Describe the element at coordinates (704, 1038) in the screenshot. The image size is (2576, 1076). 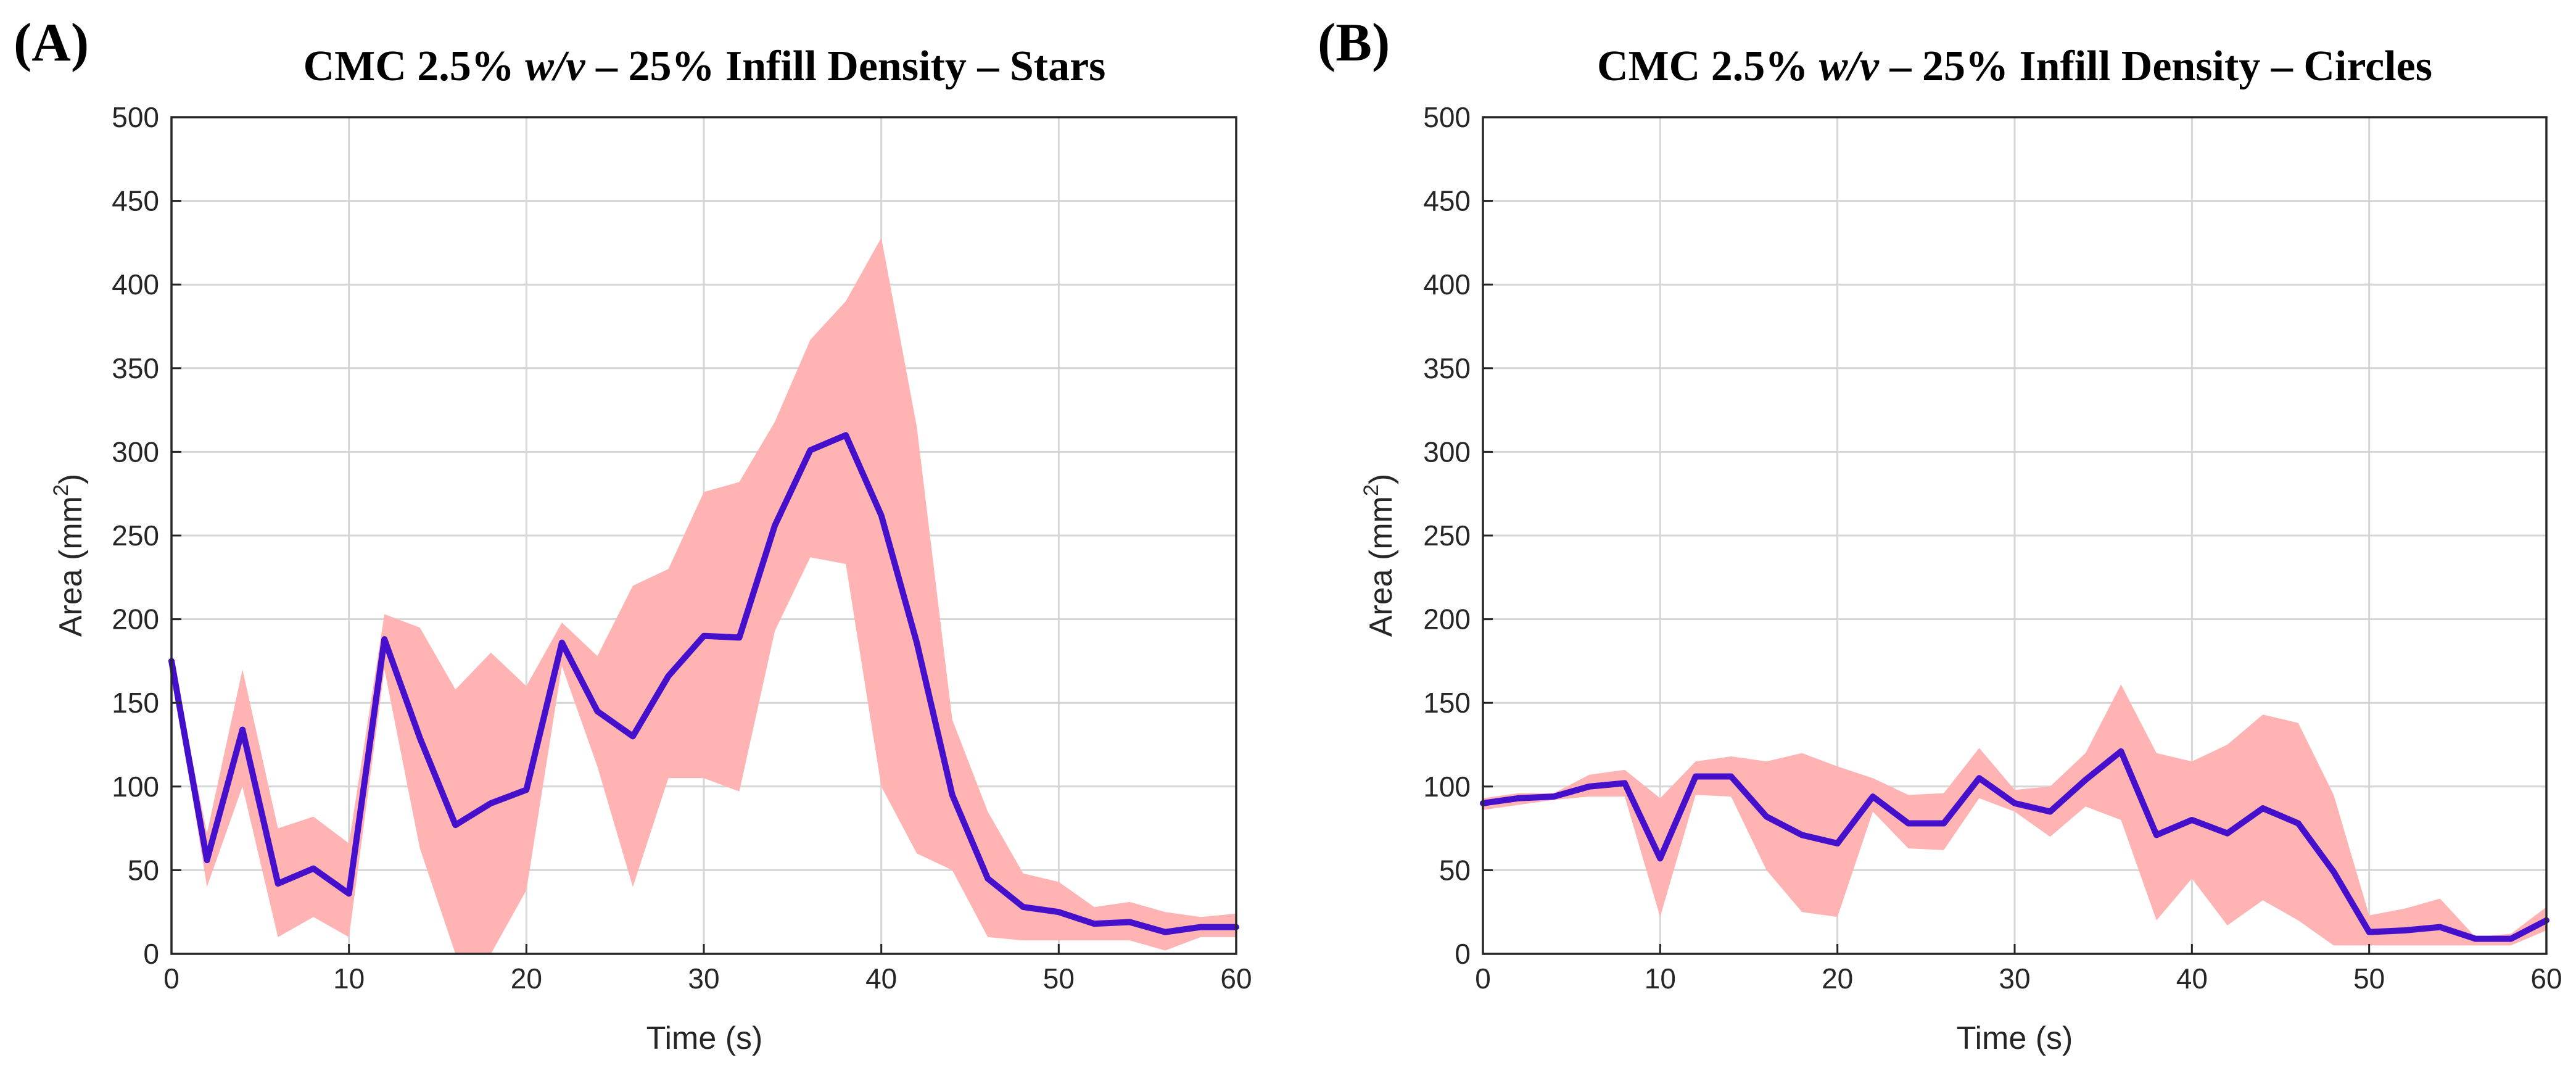
I see `x-axis-label-a: Time (s)` at that location.